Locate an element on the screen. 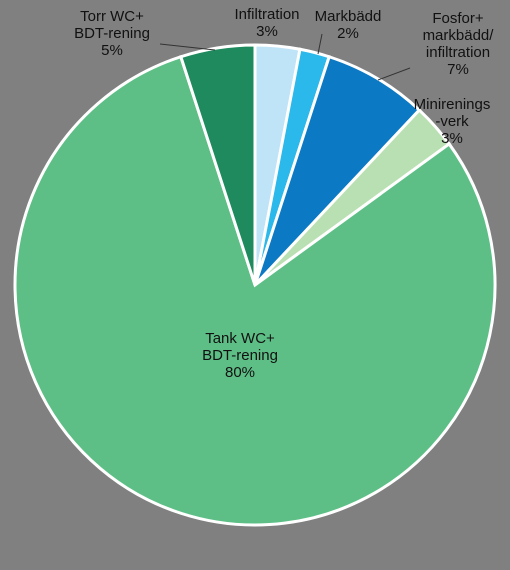 The width and height of the screenshot is (510, 570). value-label: 80% is located at coordinates (240, 372).